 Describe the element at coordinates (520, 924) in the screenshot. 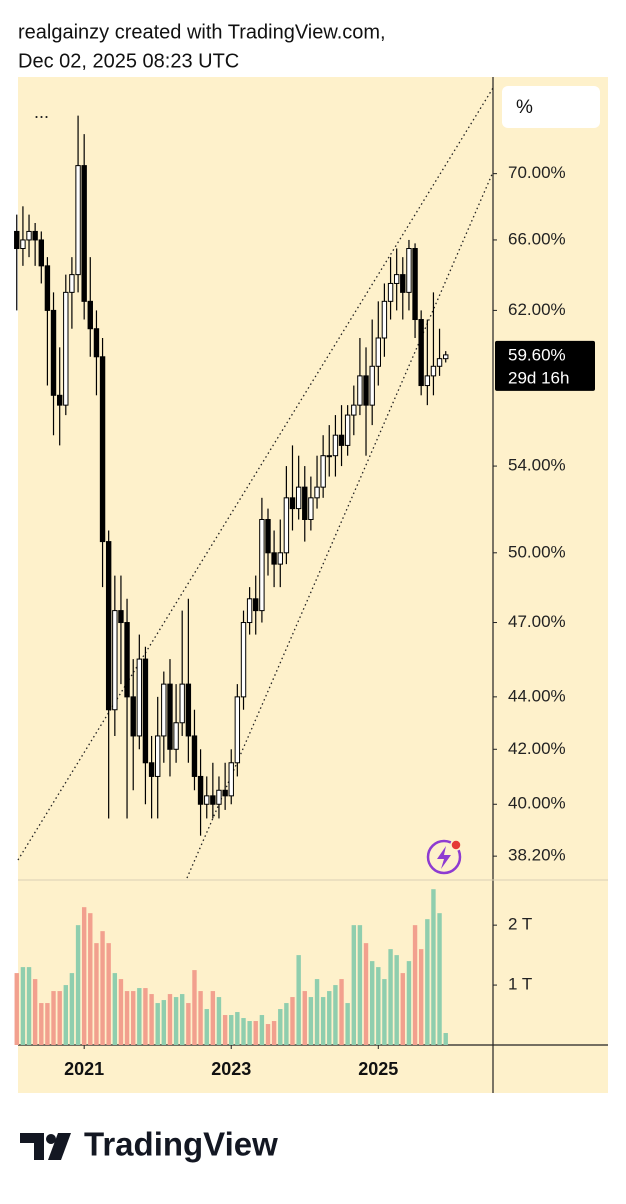

I see `volume-tick-label: 2 T` at that location.